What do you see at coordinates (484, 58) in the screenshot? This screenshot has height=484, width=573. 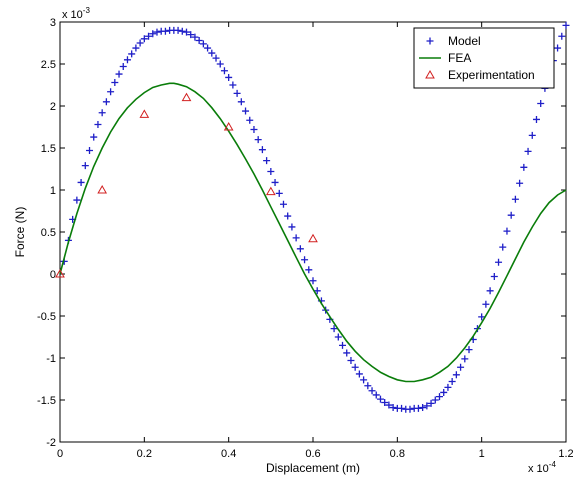 I see `legend: Model FEA Experimentation` at bounding box center [484, 58].